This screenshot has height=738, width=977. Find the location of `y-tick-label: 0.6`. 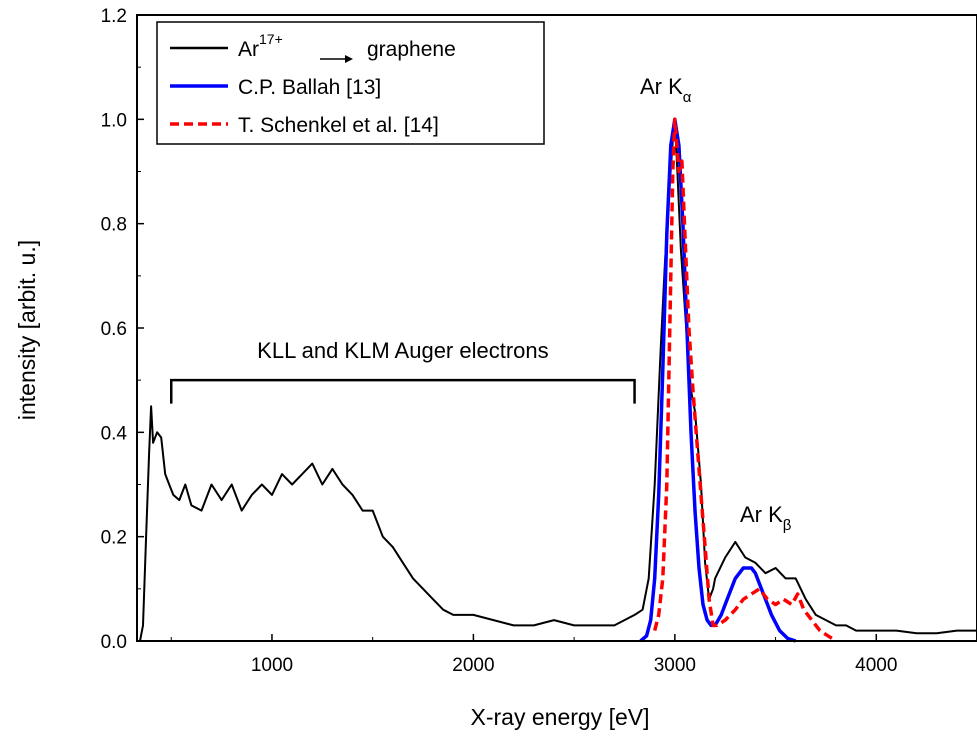

y-tick-label: 0.6 is located at coordinates (114, 329).